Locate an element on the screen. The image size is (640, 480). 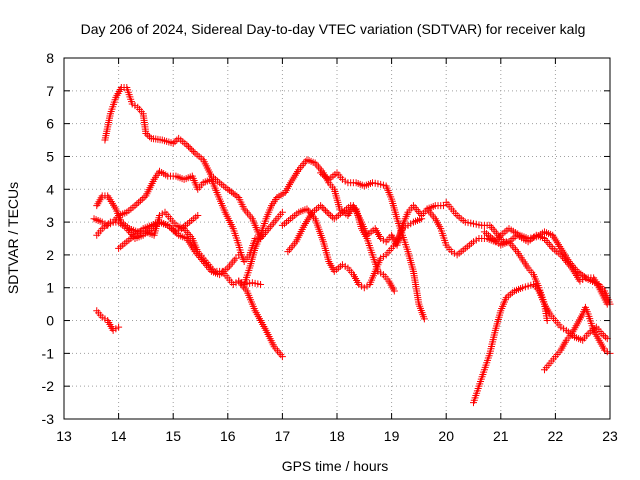
y-axis-label: SDTVAR / TECUs is located at coordinates (13, 238).